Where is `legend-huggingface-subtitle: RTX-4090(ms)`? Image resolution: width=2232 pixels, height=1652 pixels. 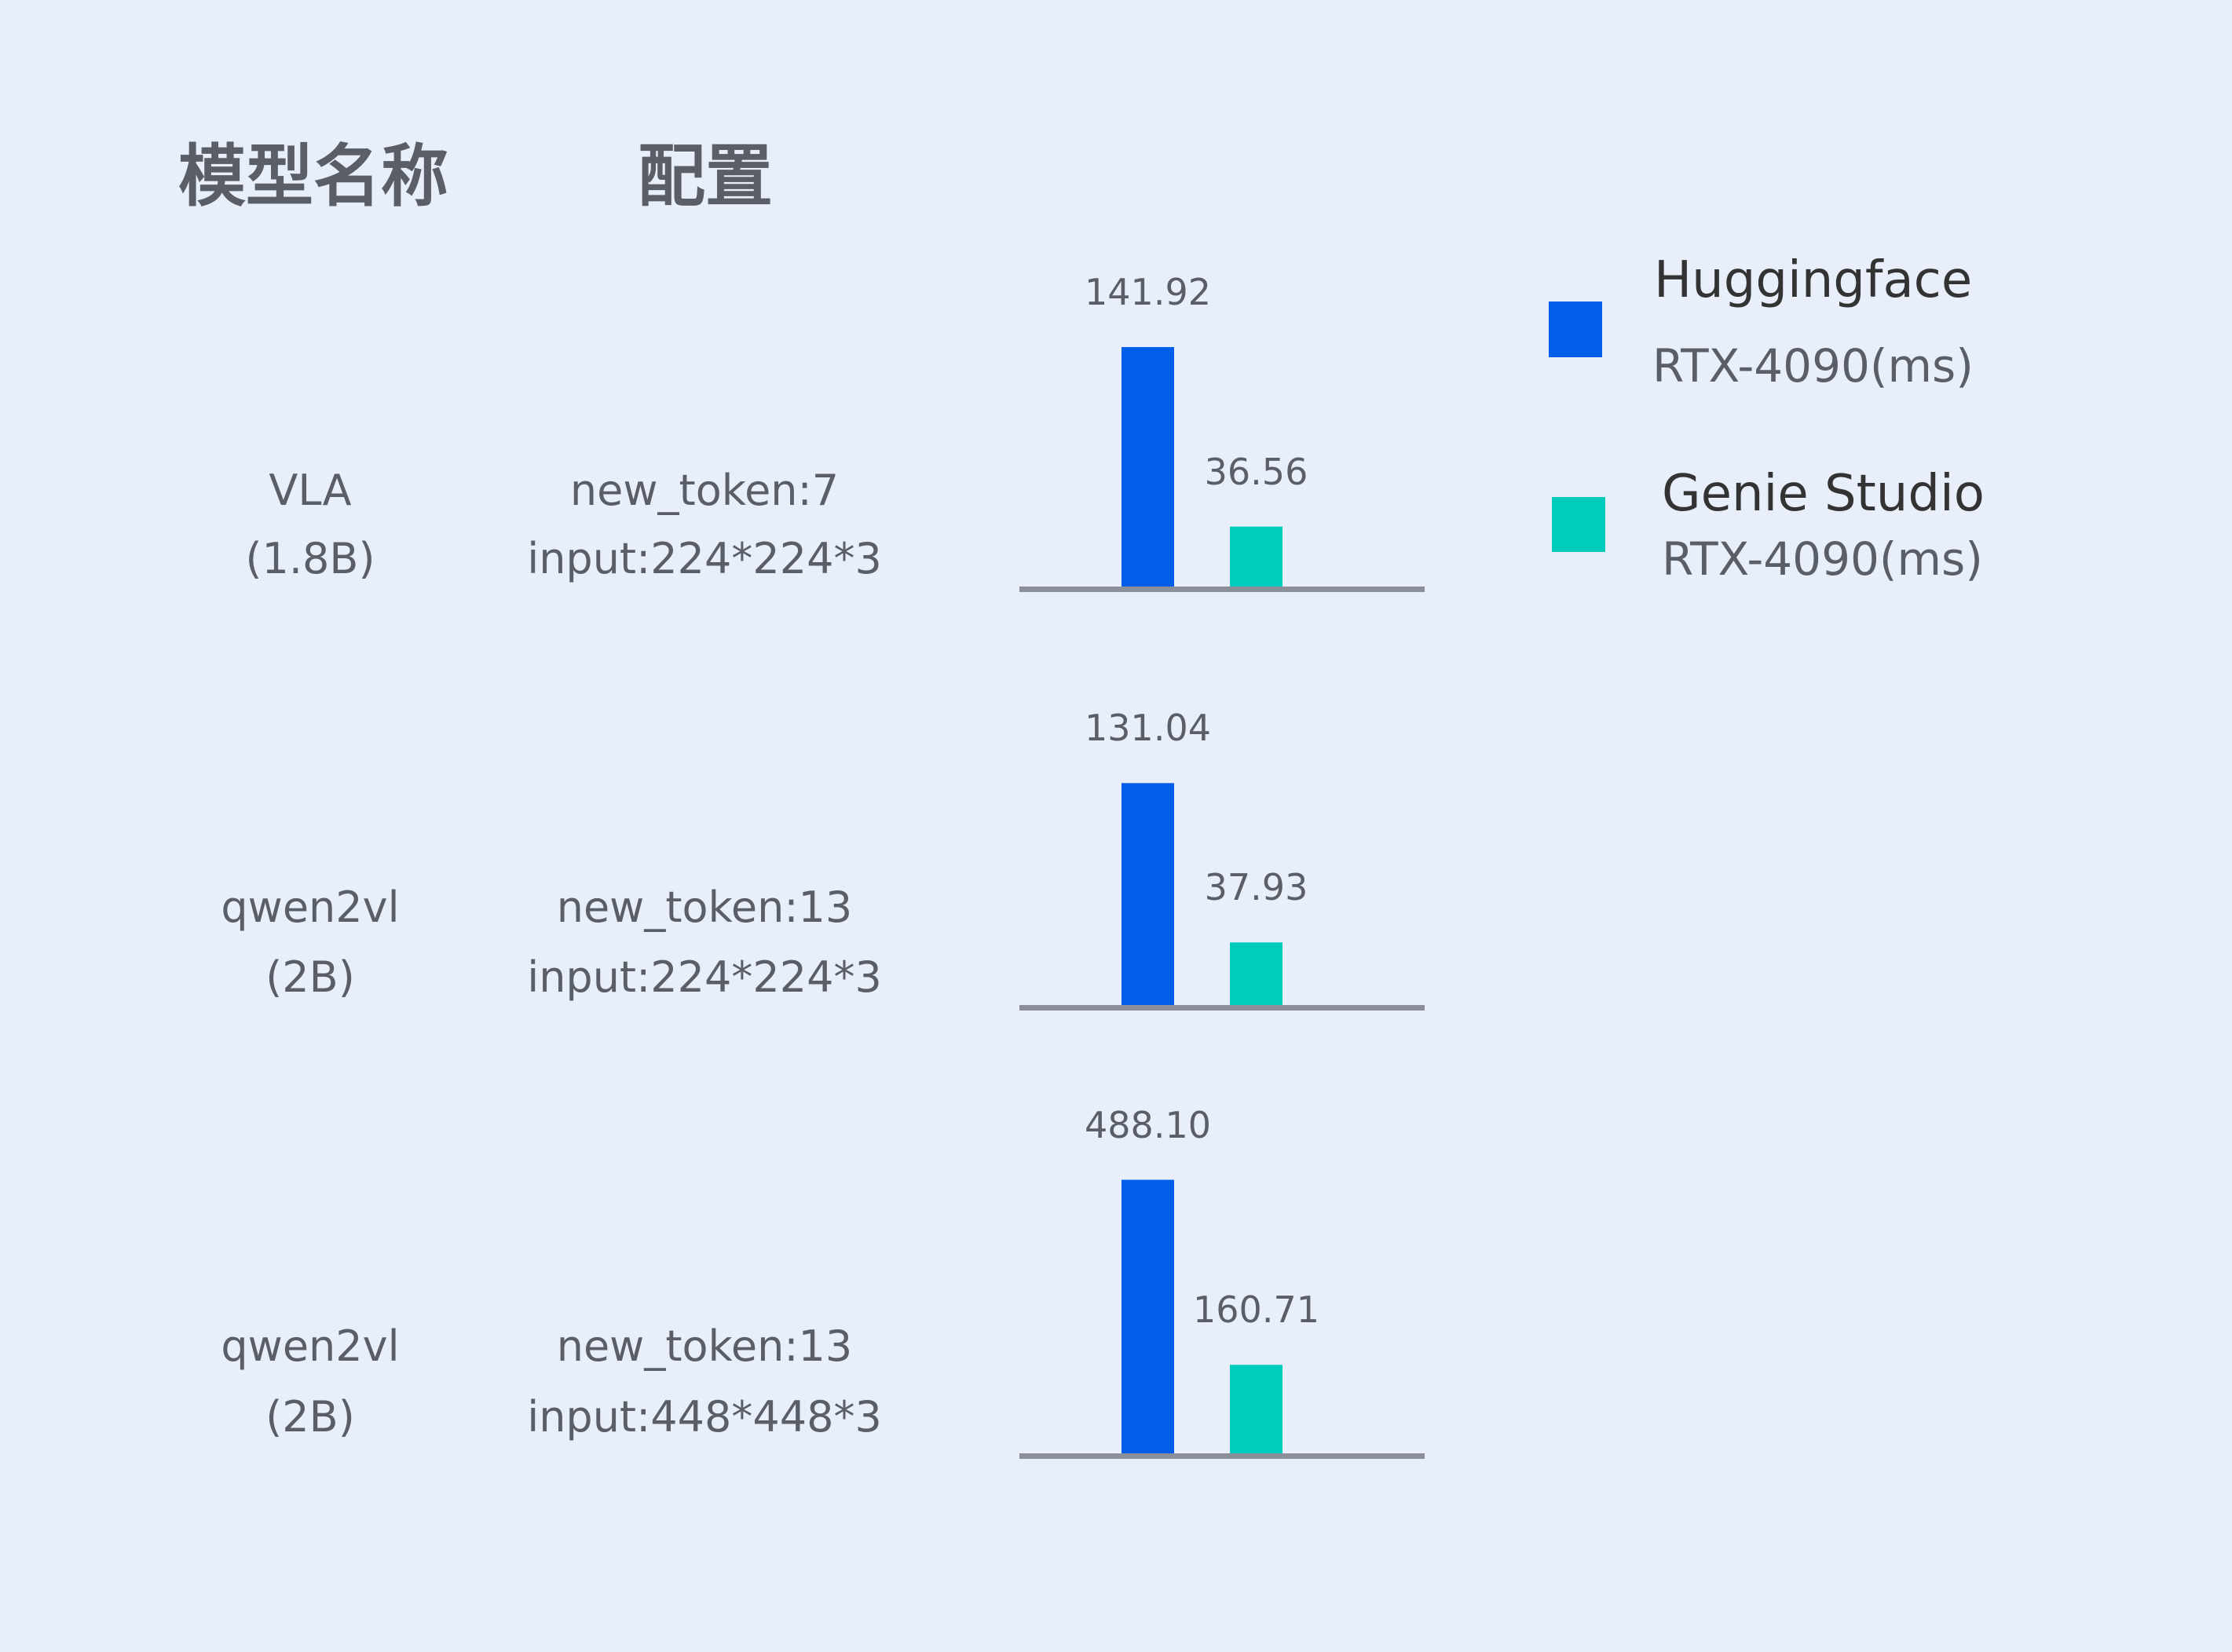 legend-huggingface-subtitle: RTX-4090(ms) is located at coordinates (1813, 366).